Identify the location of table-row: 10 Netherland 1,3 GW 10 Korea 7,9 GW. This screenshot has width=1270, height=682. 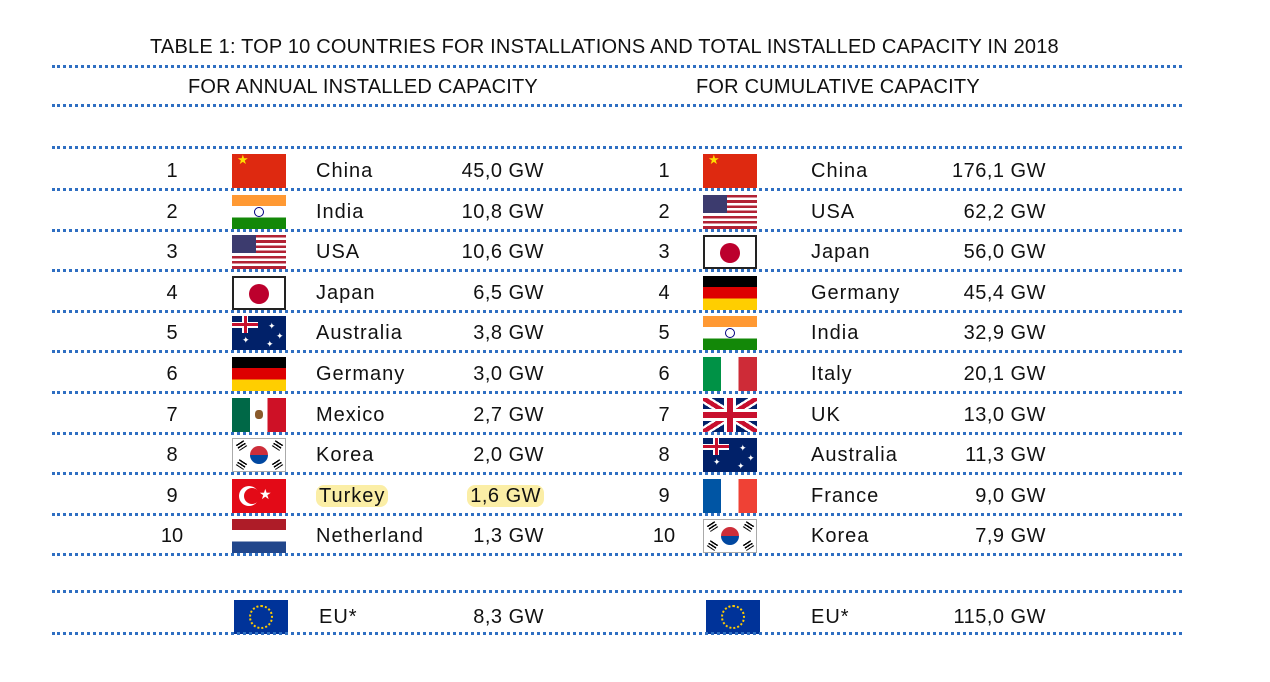
(635, 535).